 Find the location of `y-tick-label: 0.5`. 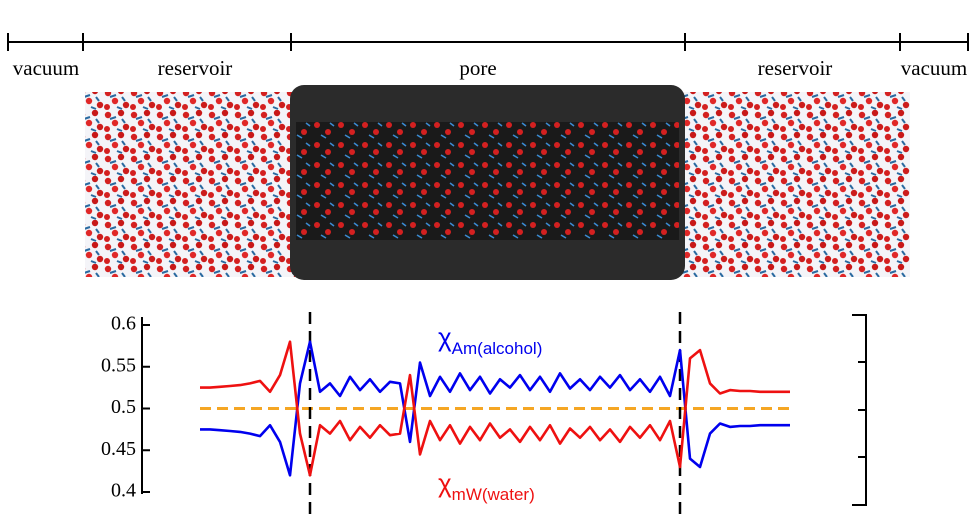

y-tick-label: 0.5 is located at coordinates (123, 407).